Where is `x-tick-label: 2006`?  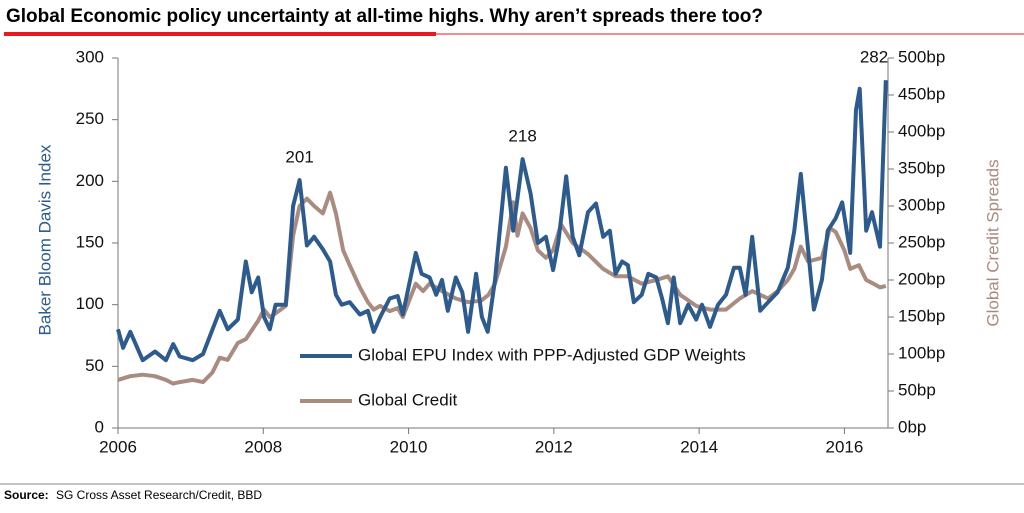
x-tick-label: 2006 is located at coordinates (118, 446).